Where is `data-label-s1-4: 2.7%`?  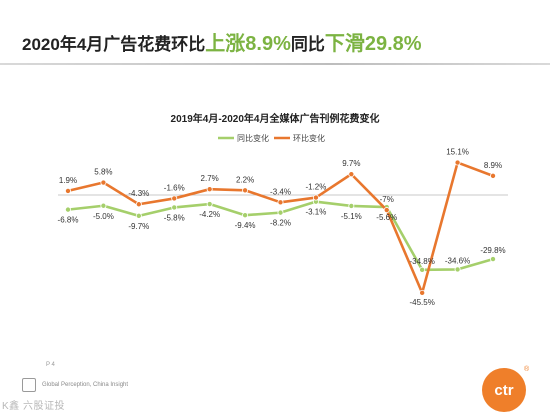 data-label-s1-4: 2.7% is located at coordinates (210, 178).